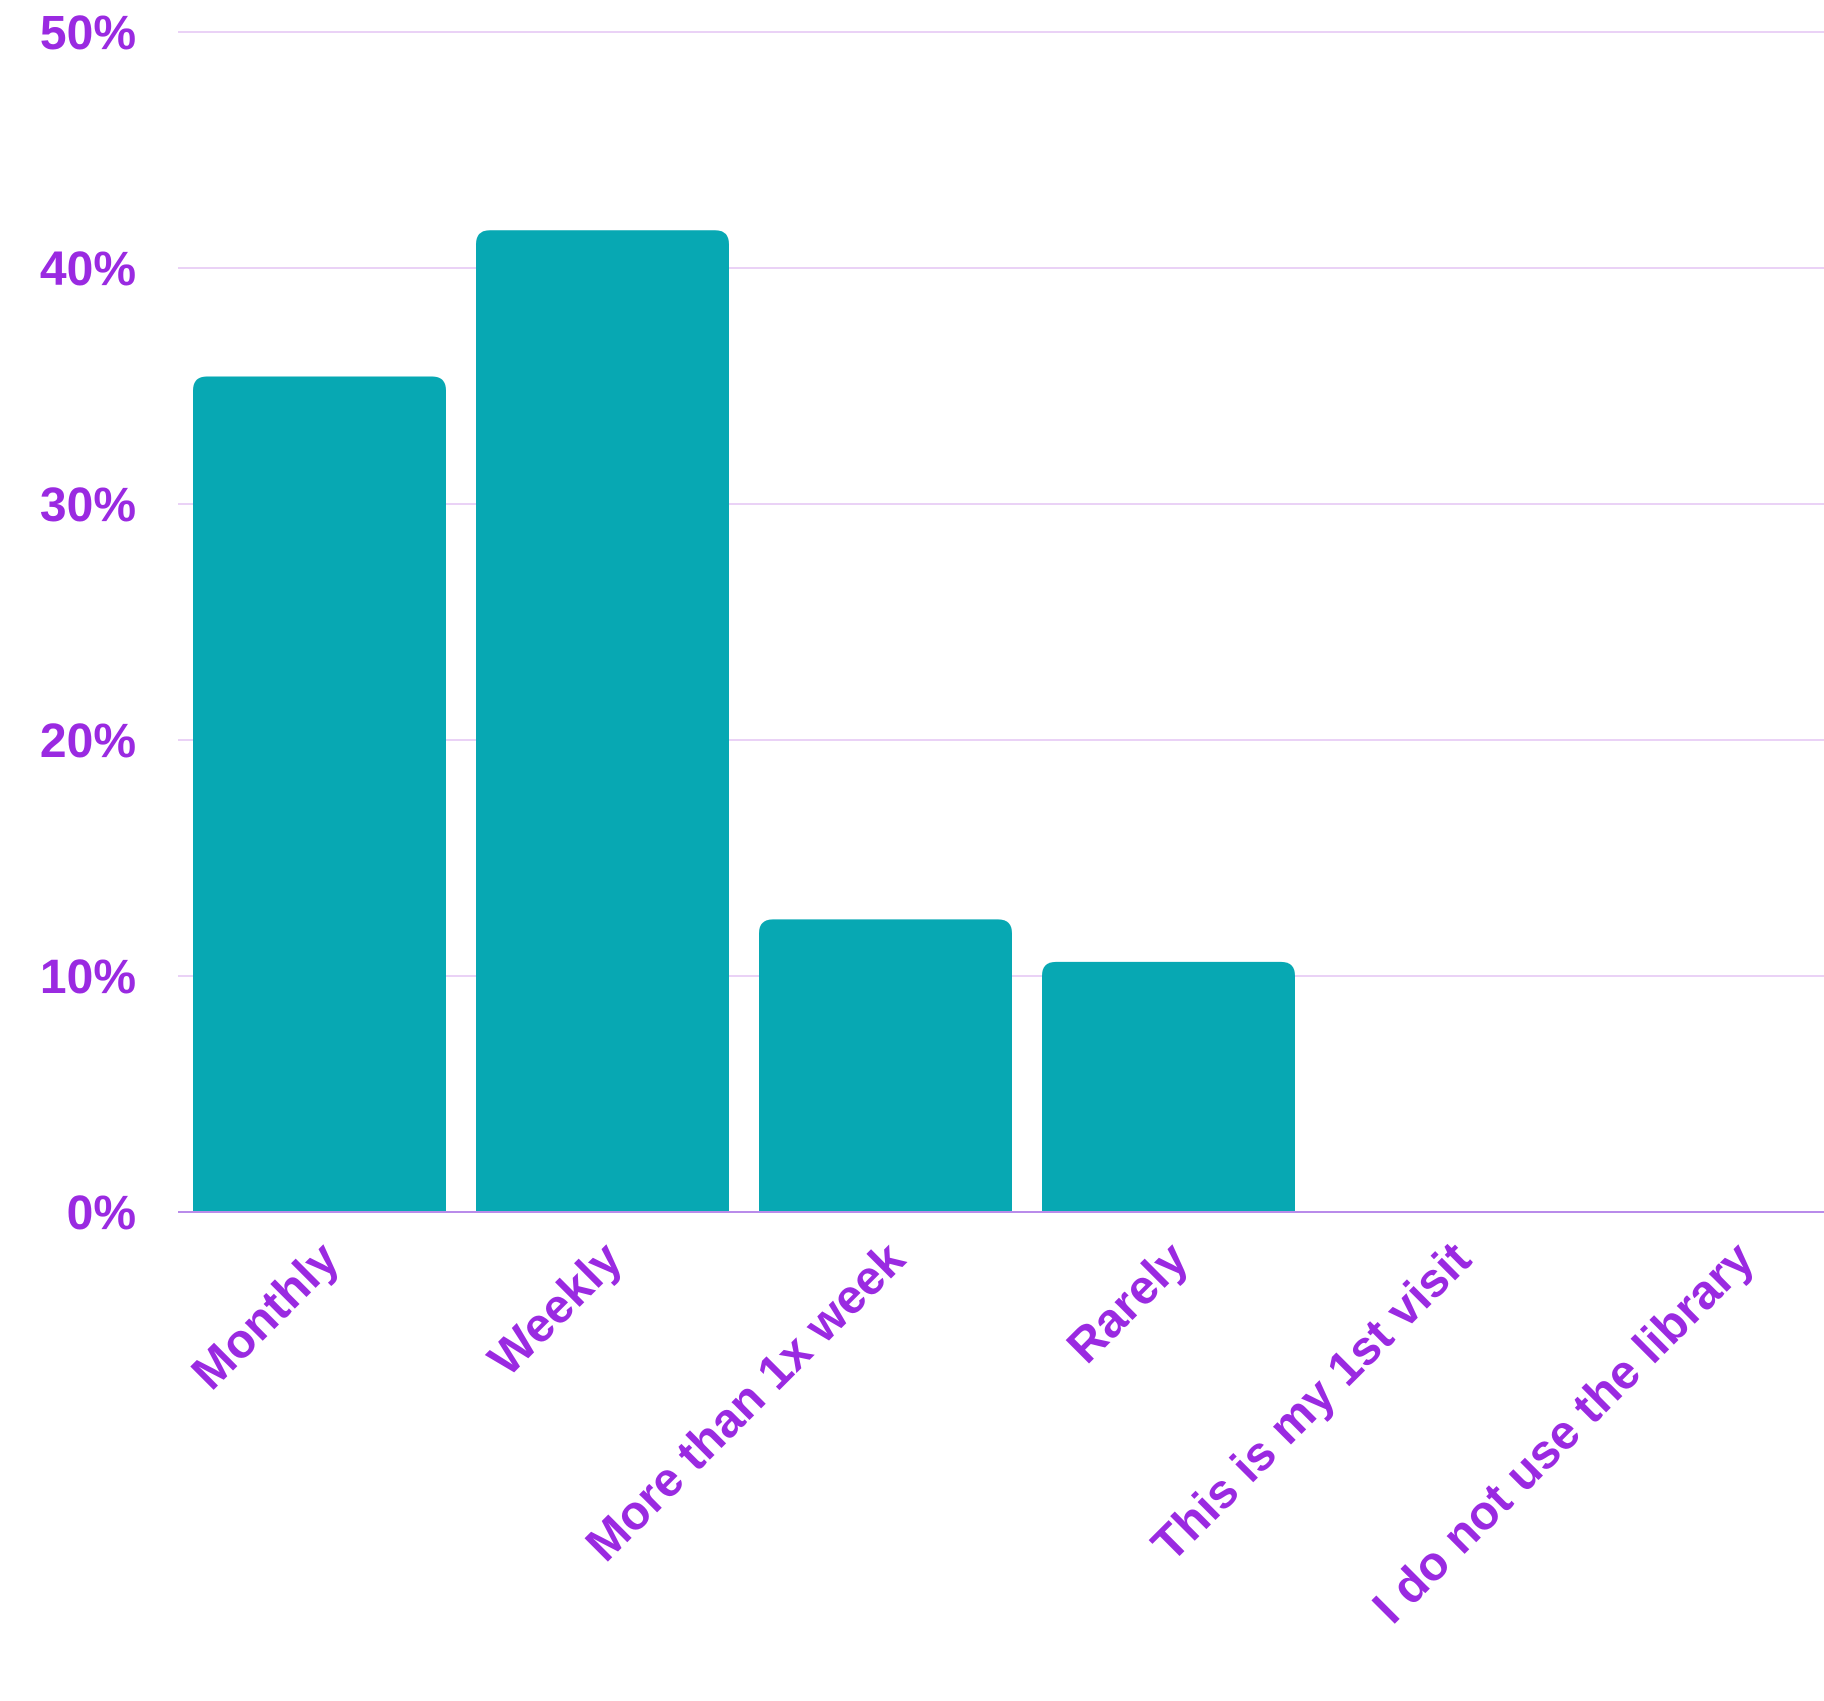  What do you see at coordinates (88, 623) in the screenshot?
I see `y-axis-tick-labels: 0% 10% 20% 30% 40% 50%` at bounding box center [88, 623].